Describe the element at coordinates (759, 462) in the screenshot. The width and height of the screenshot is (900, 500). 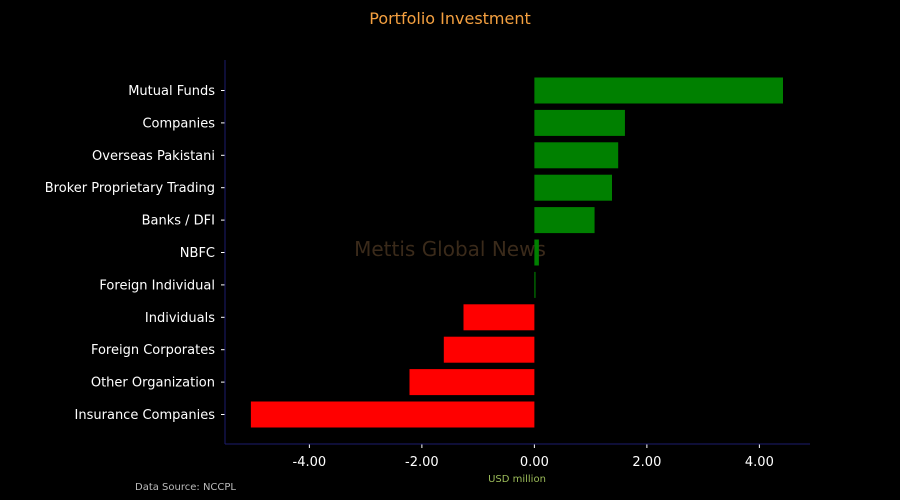
I see `x-tick-label: 4.00` at that location.